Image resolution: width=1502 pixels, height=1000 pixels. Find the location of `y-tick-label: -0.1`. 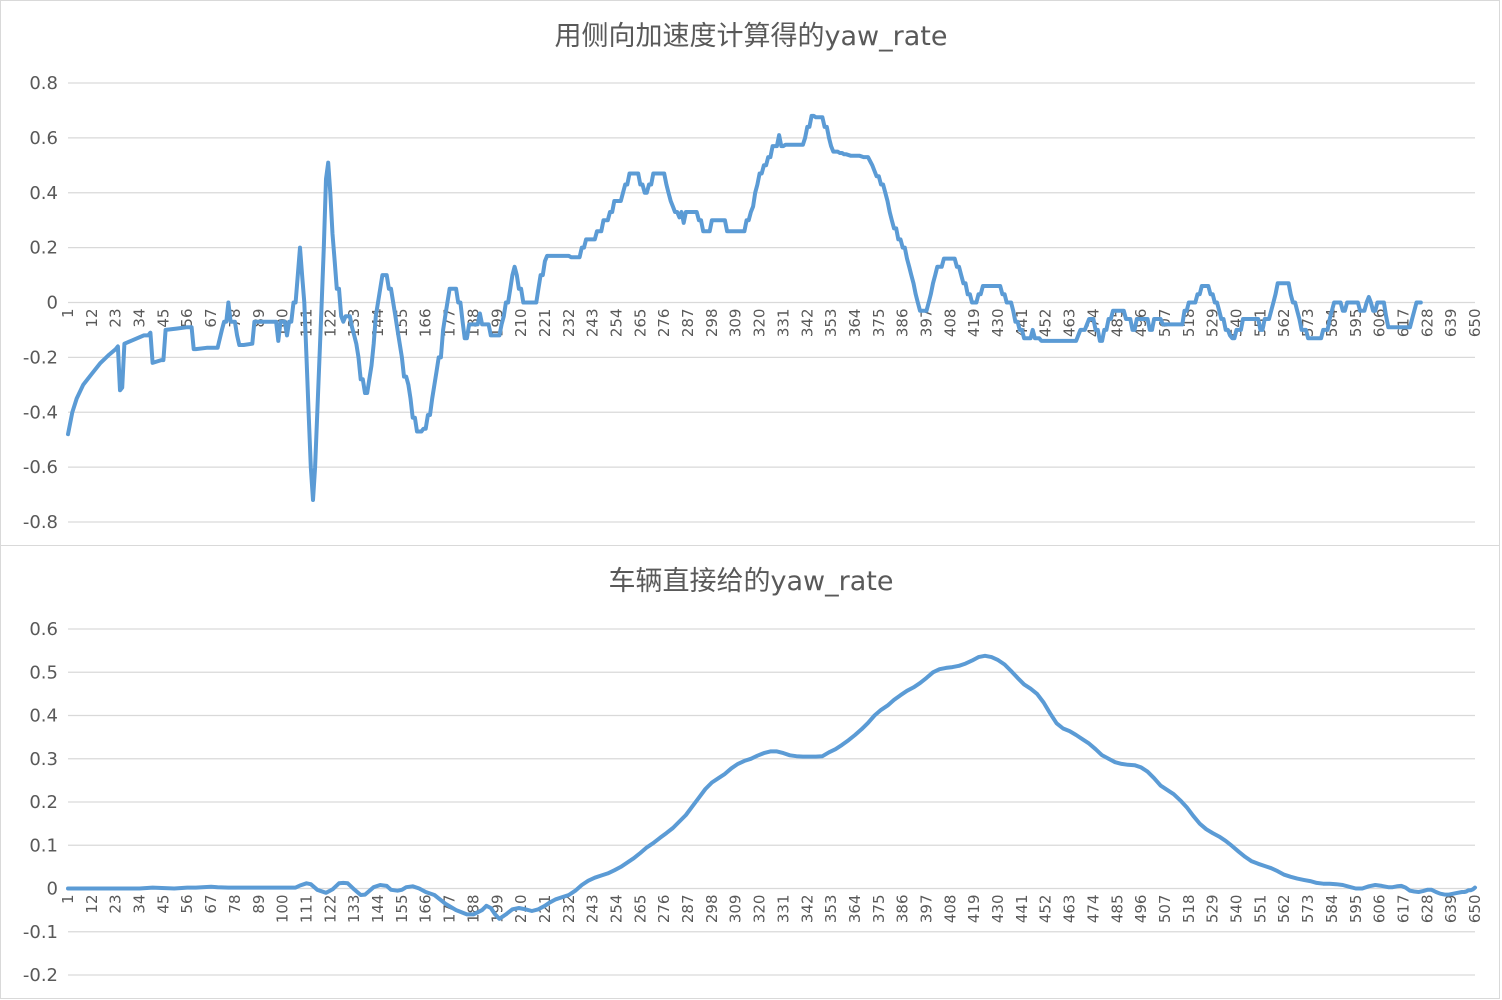

y-tick-label: -0.1 is located at coordinates (40, 932).